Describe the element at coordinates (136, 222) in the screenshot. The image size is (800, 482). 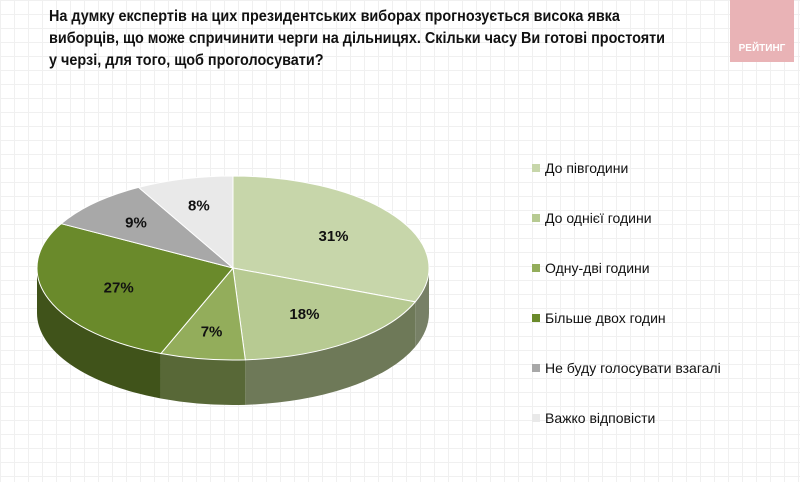
I see `data-label: 9%` at that location.